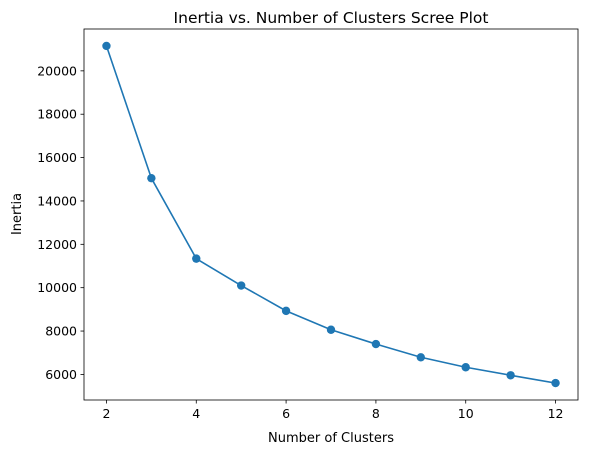 The width and height of the screenshot is (589, 455). What do you see at coordinates (376, 413) in the screenshot?
I see `x-tick-label: 8` at bounding box center [376, 413].